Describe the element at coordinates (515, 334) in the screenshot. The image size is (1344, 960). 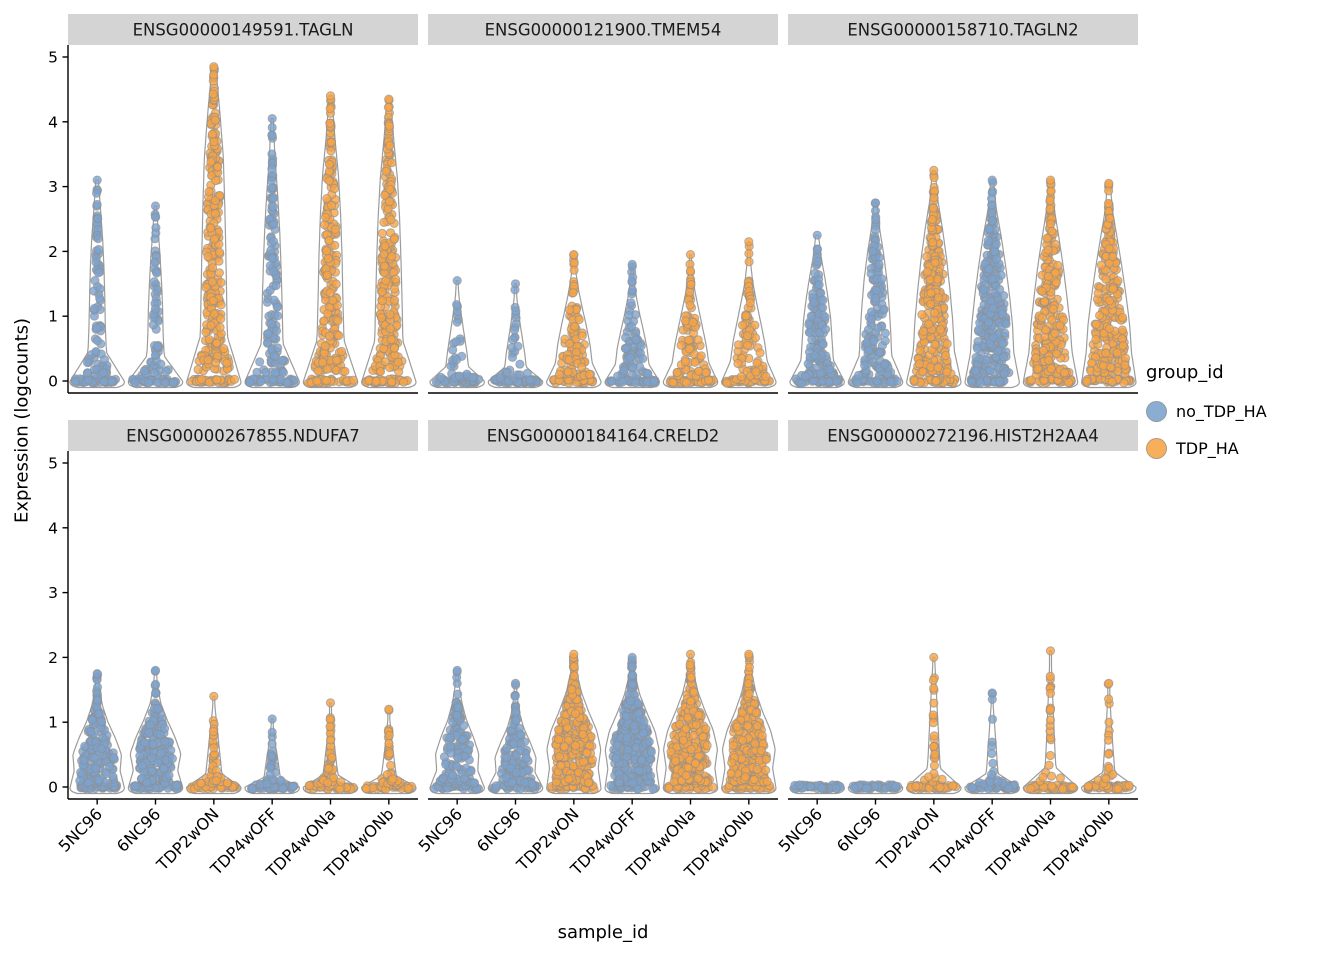
I see `violin-6NC96` at that location.